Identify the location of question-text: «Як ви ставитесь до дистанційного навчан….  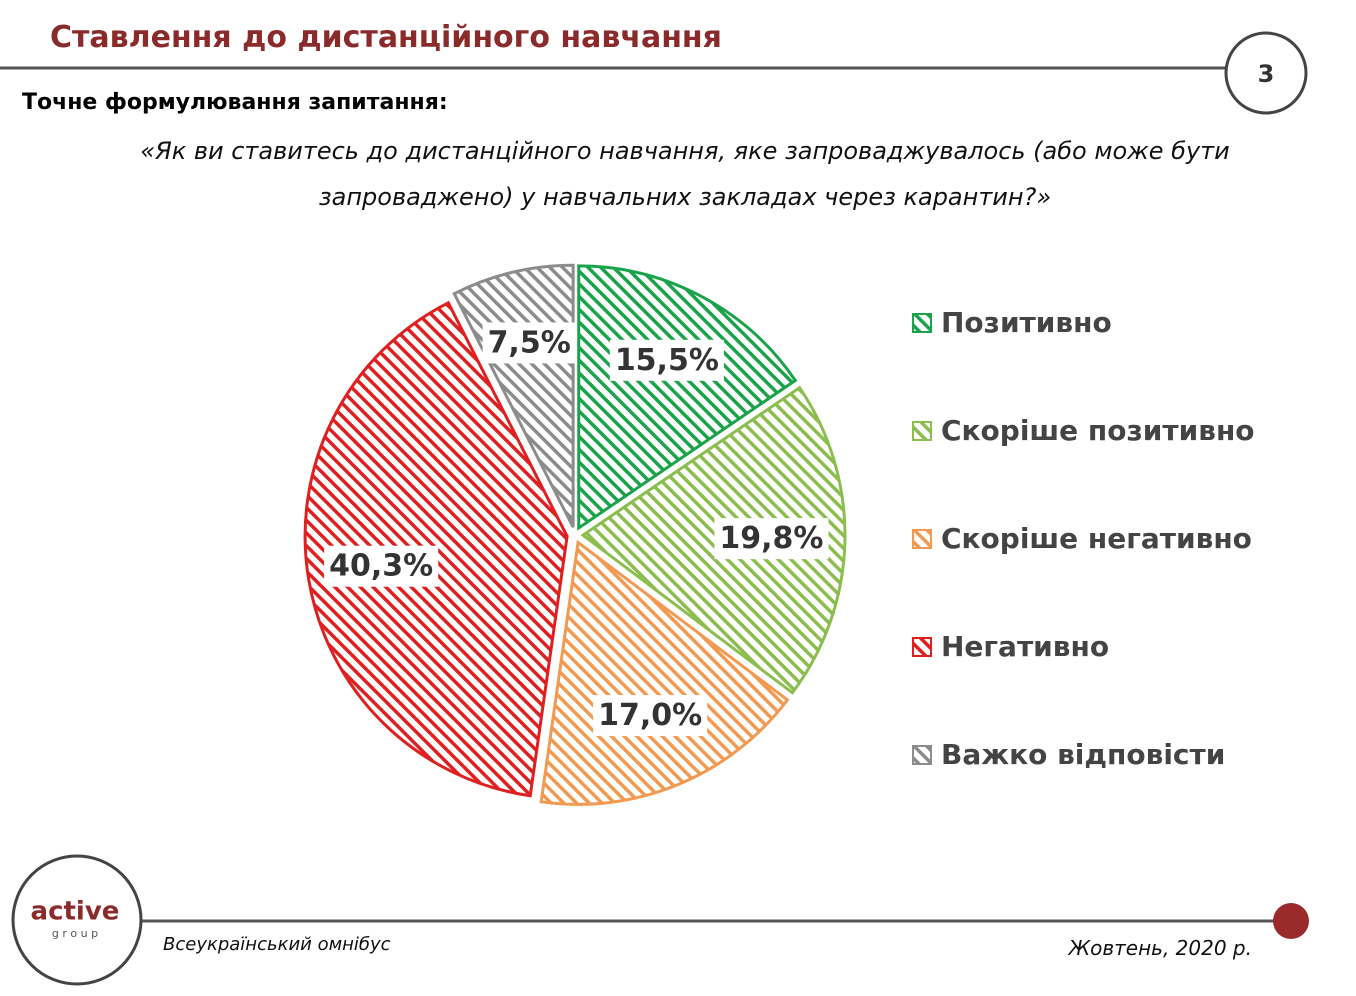
(685, 174).